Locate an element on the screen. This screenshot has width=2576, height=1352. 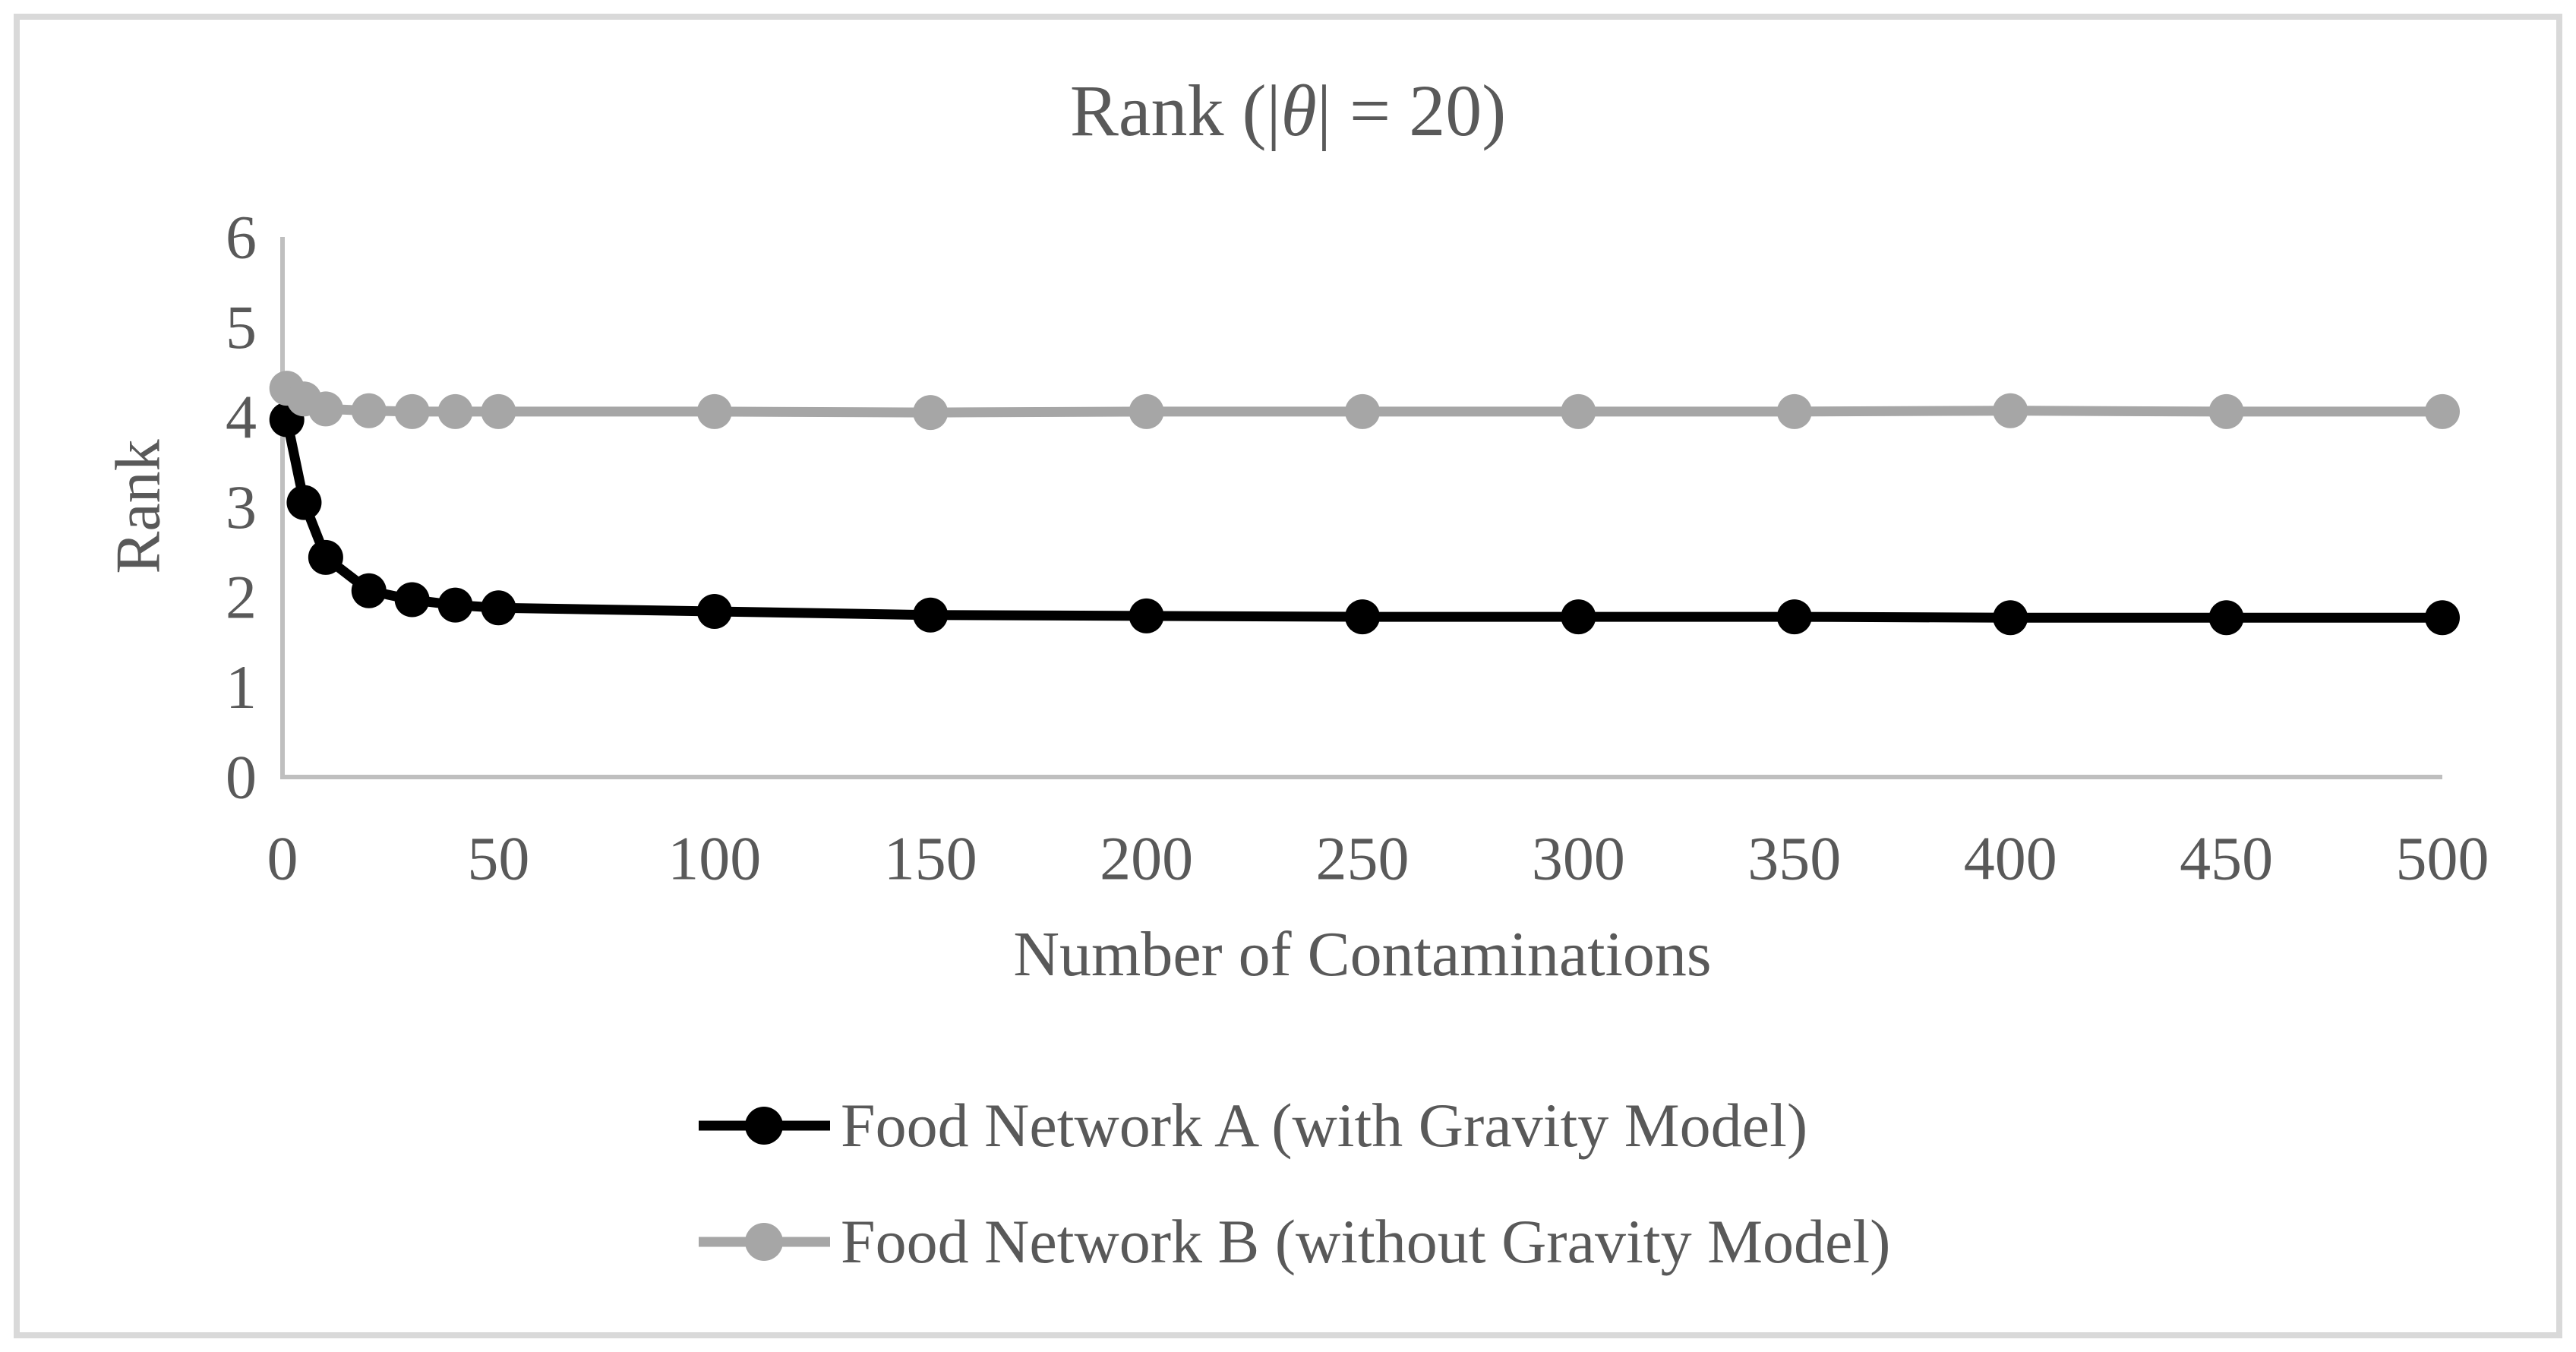
y-axis-title: Rank is located at coordinates (138, 506).